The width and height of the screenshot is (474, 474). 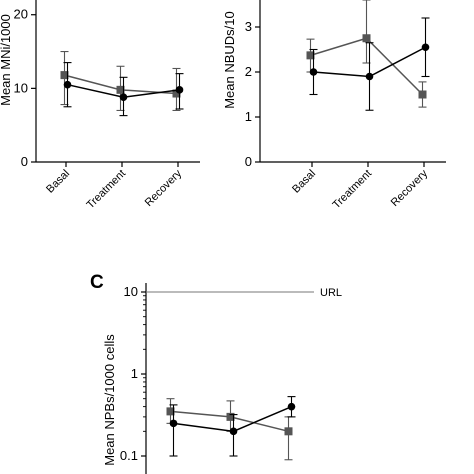 I want to click on y-axis-label: Mean NBUDs/10, so click(x=229, y=60).